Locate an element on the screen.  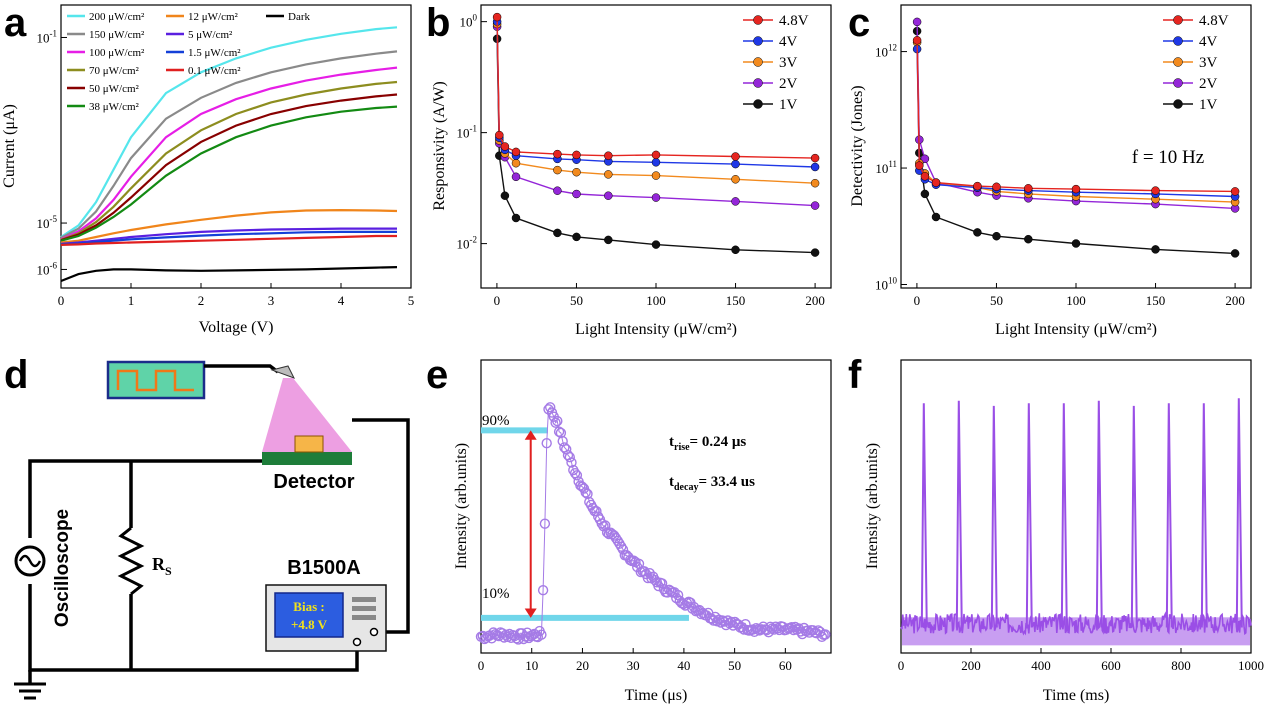
x-tick-label: 1 is located at coordinates (131, 300).